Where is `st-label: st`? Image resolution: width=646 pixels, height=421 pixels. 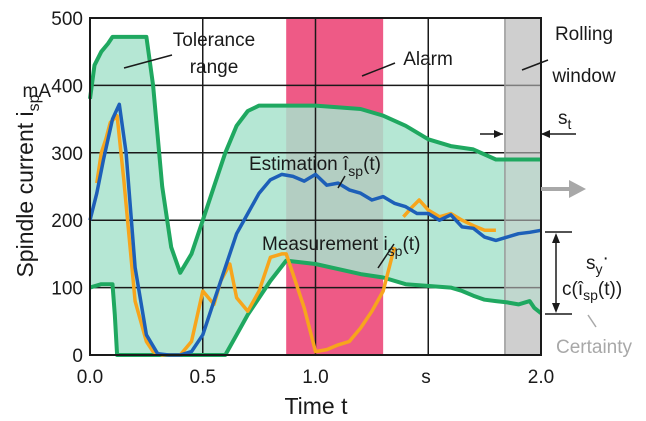
st-label: st is located at coordinates (565, 120).